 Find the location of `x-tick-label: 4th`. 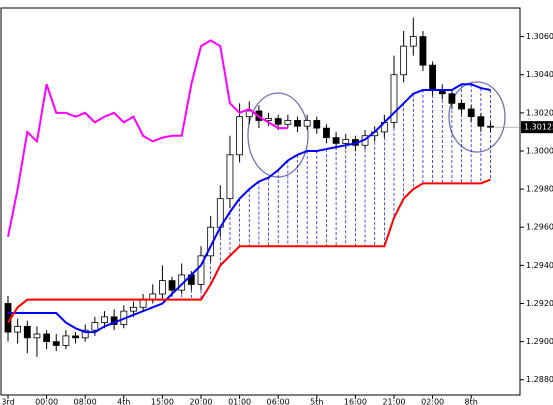

x-tick-label: 4th is located at coordinates (123, 401).